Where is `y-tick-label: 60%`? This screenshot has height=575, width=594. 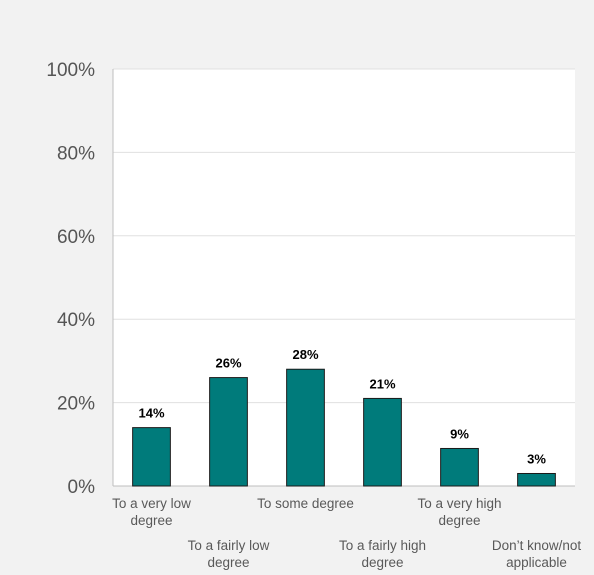
y-tick-label: 60% is located at coordinates (76, 237).